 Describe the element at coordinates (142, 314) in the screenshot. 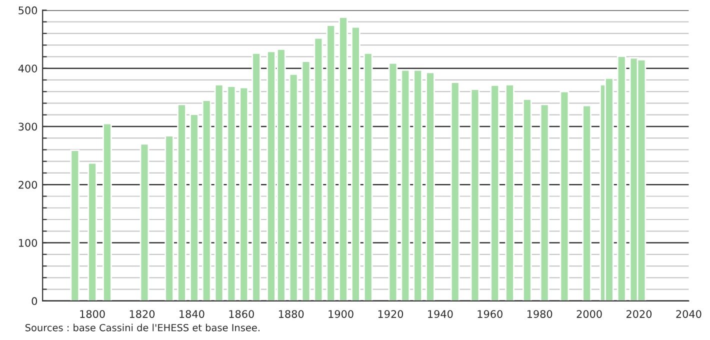

I see `x-tick-label: 1820` at that location.